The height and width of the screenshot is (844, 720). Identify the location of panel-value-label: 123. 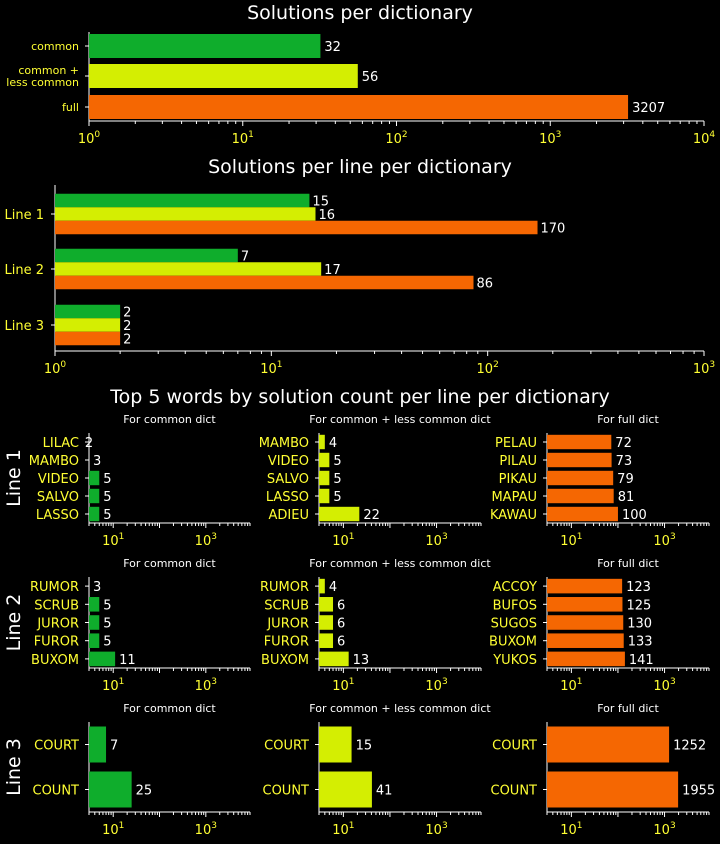
(638, 587).